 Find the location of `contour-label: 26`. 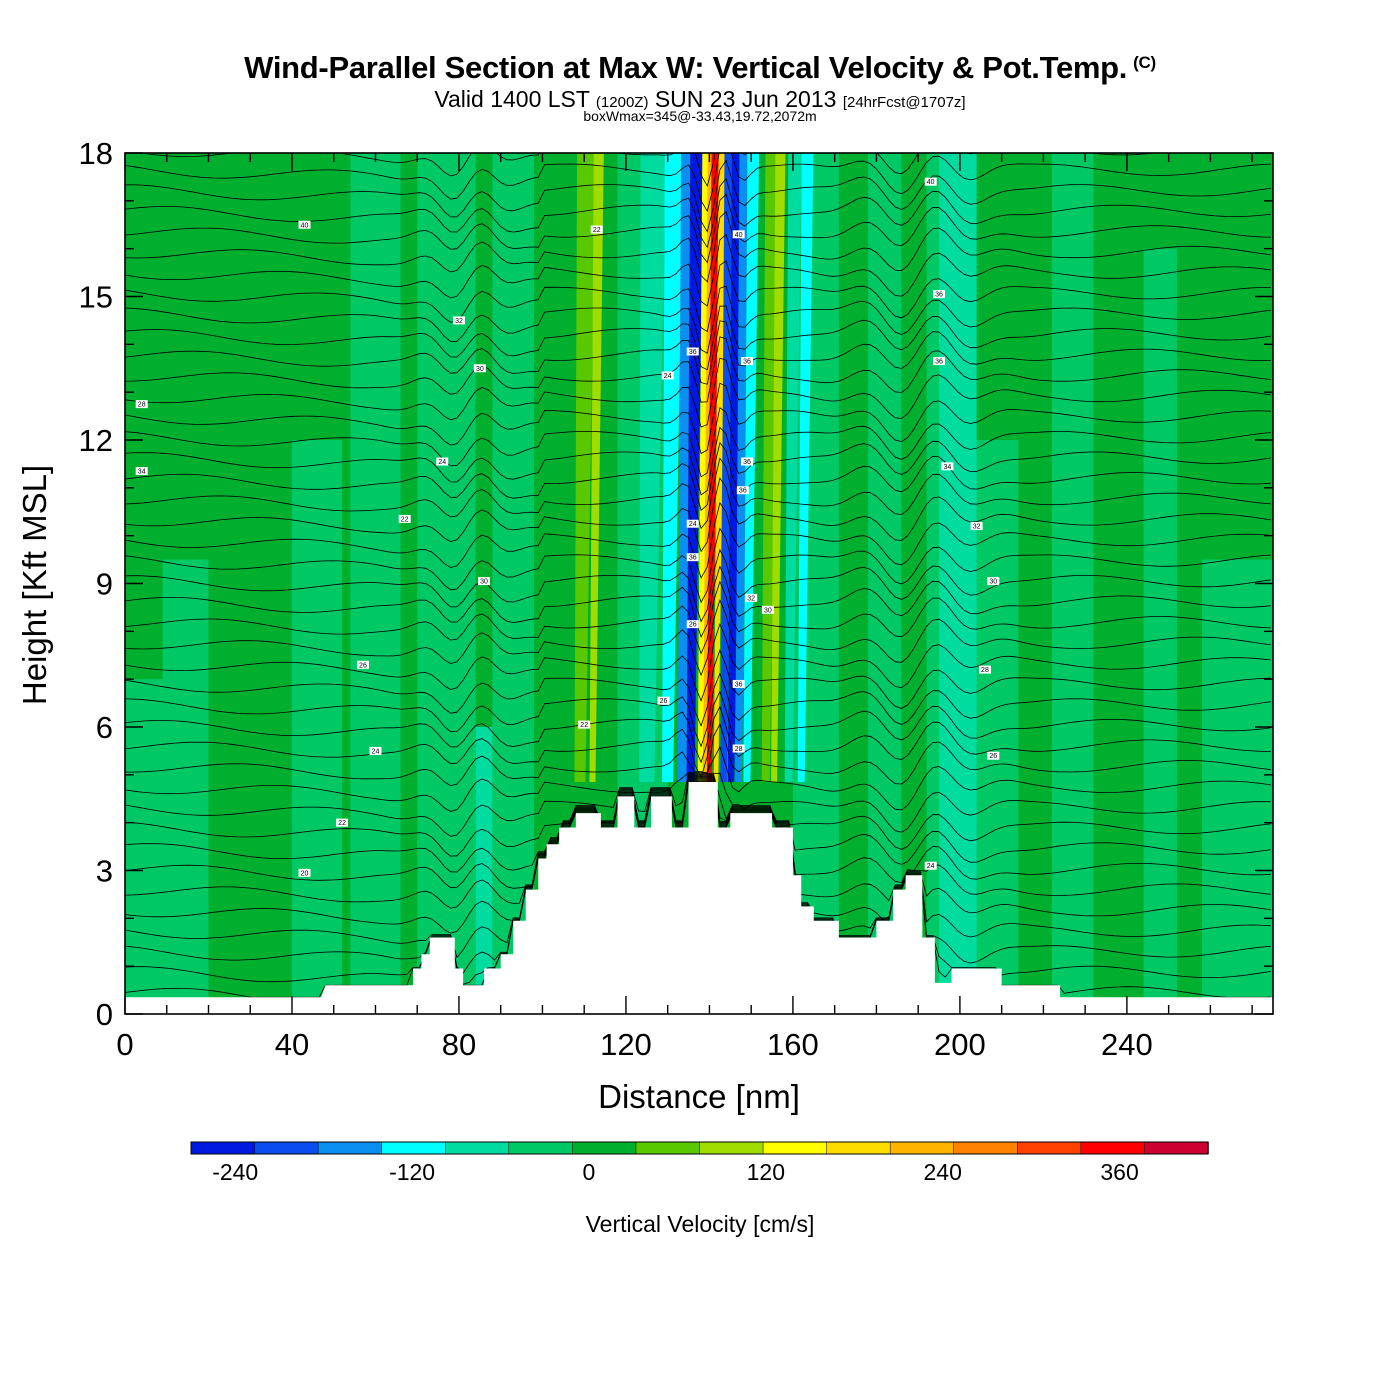

contour-label: 26 is located at coordinates (363, 665).